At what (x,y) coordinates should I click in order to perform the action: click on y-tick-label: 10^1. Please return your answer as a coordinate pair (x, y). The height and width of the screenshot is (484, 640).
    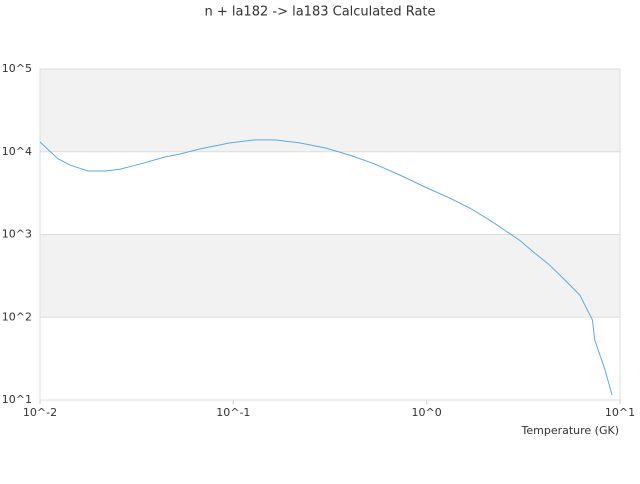
    Looking at the image, I should click on (17, 399).